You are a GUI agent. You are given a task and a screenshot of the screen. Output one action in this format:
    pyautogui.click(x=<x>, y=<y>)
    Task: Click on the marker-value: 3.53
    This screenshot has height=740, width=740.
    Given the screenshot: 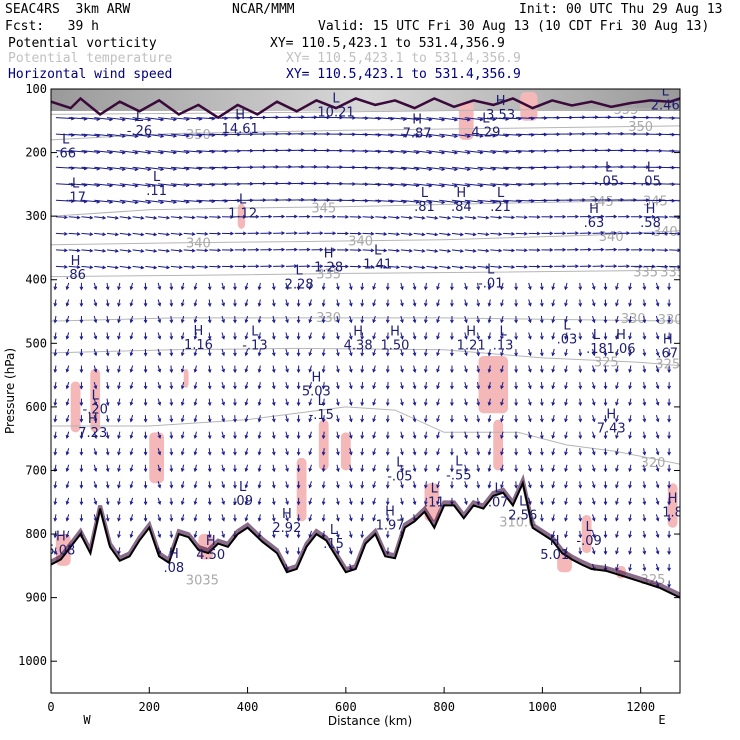 What is the action you would take?
    pyautogui.click(x=500, y=115)
    